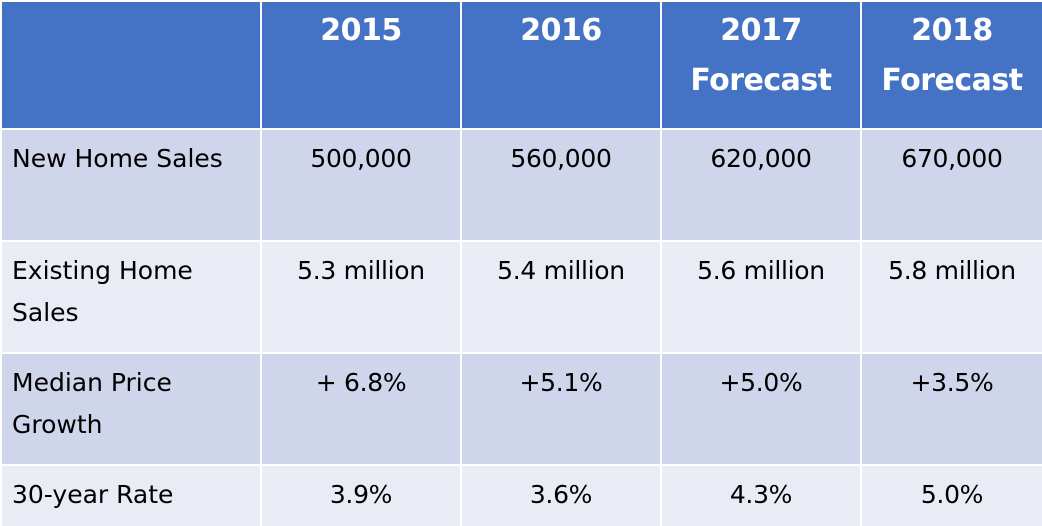 Image resolution: width=1042 pixels, height=526 pixels. I want to click on table-cell: +3.5%, so click(951, 409).